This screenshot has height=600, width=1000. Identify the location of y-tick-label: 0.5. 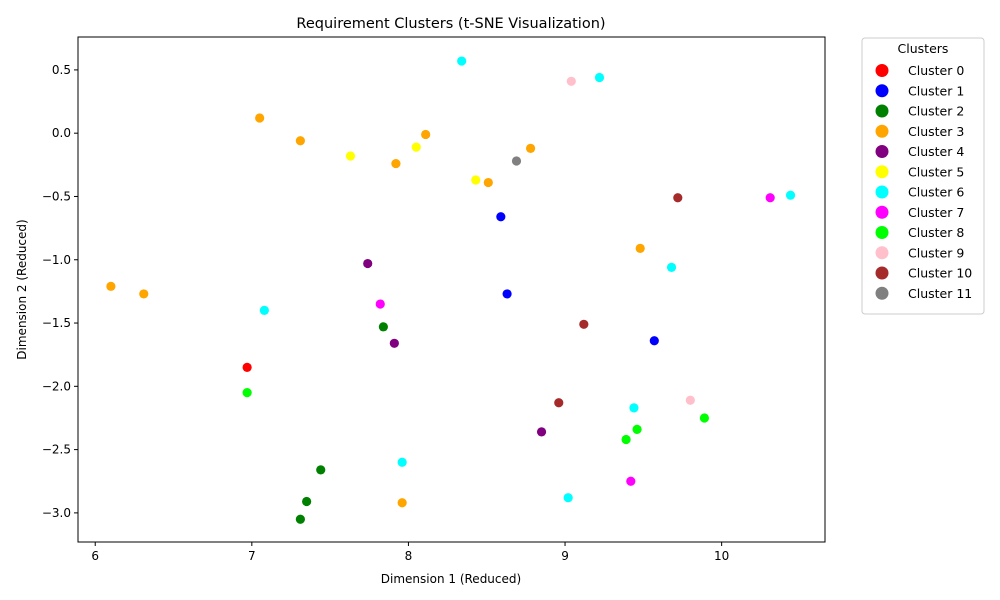
(61, 70).